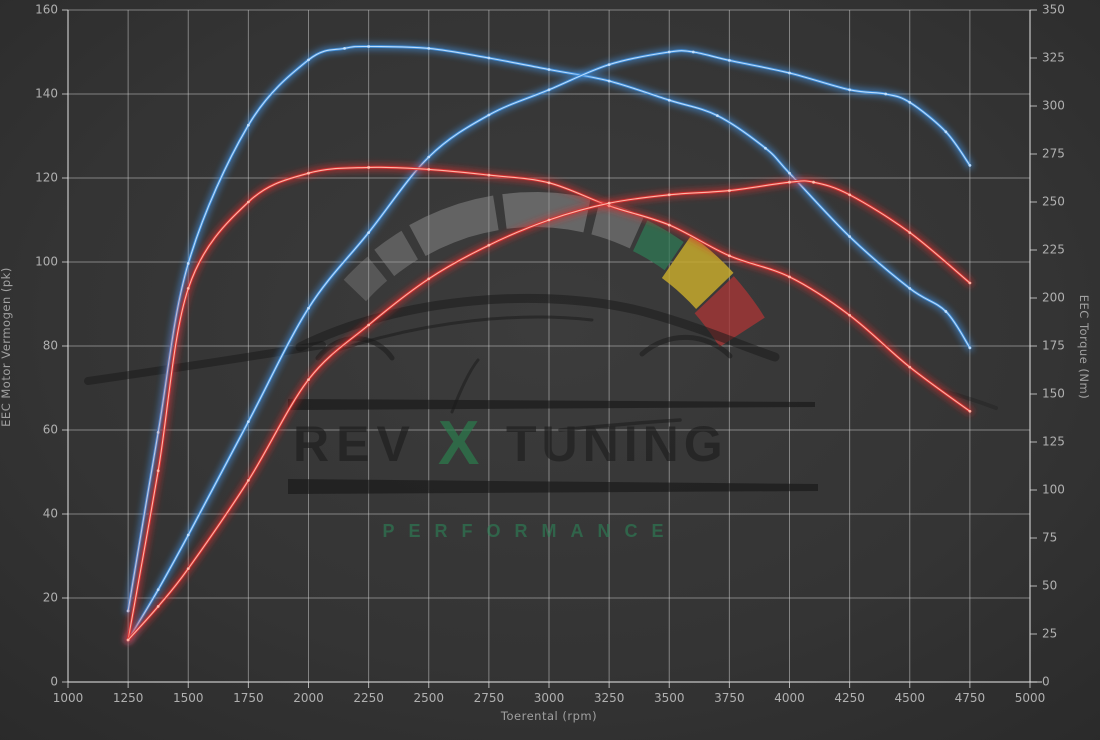 This screenshot has height=740, width=1100. Describe the element at coordinates (46, 262) in the screenshot. I see `tick-label: 100` at that location.